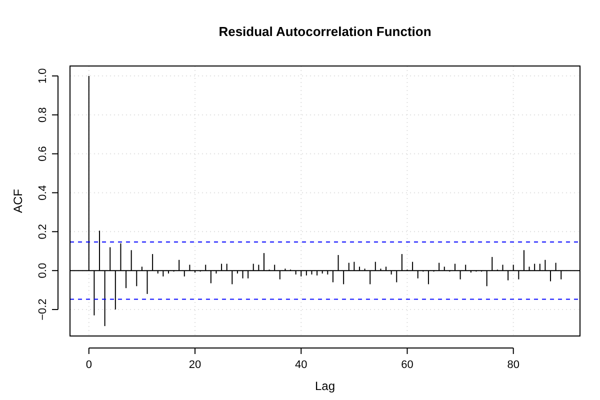 Image resolution: width=600 pixels, height=400 pixels. What do you see at coordinates (43, 192) in the screenshot?
I see `y-tick-label: 0.4` at bounding box center [43, 192].